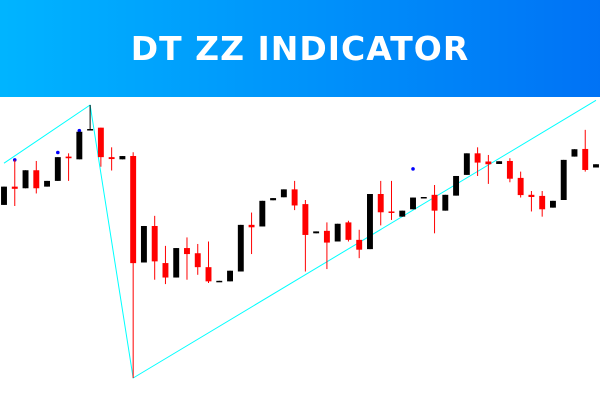 This screenshot has height=400, width=600. Describe the element at coordinates (300, 48) in the screenshot. I see `chart-title: DT ZZ INDICATOR` at that location.